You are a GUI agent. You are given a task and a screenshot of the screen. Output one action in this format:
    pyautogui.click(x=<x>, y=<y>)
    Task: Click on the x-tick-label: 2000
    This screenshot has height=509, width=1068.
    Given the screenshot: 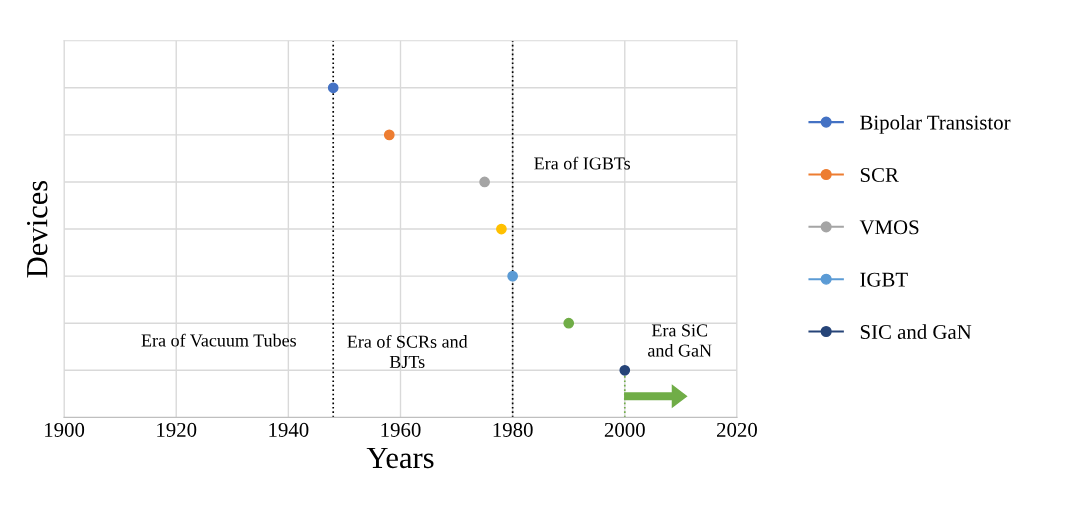 What is the action you would take?
    pyautogui.click(x=624, y=429)
    